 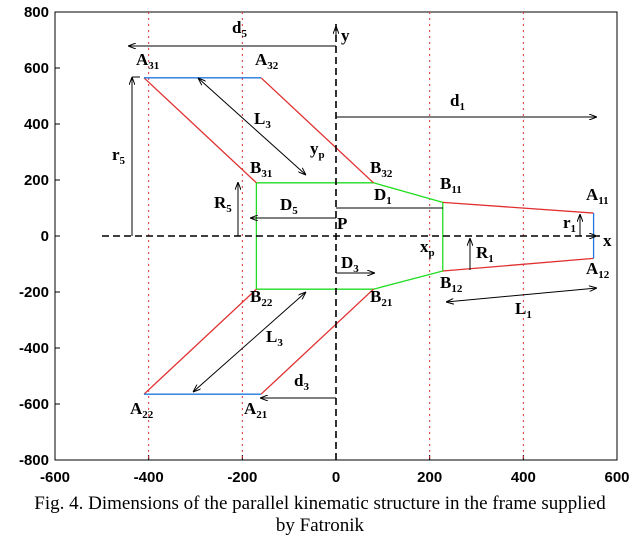 What do you see at coordinates (567, 222) in the screenshot?
I see `annotation-text: r` at bounding box center [567, 222].